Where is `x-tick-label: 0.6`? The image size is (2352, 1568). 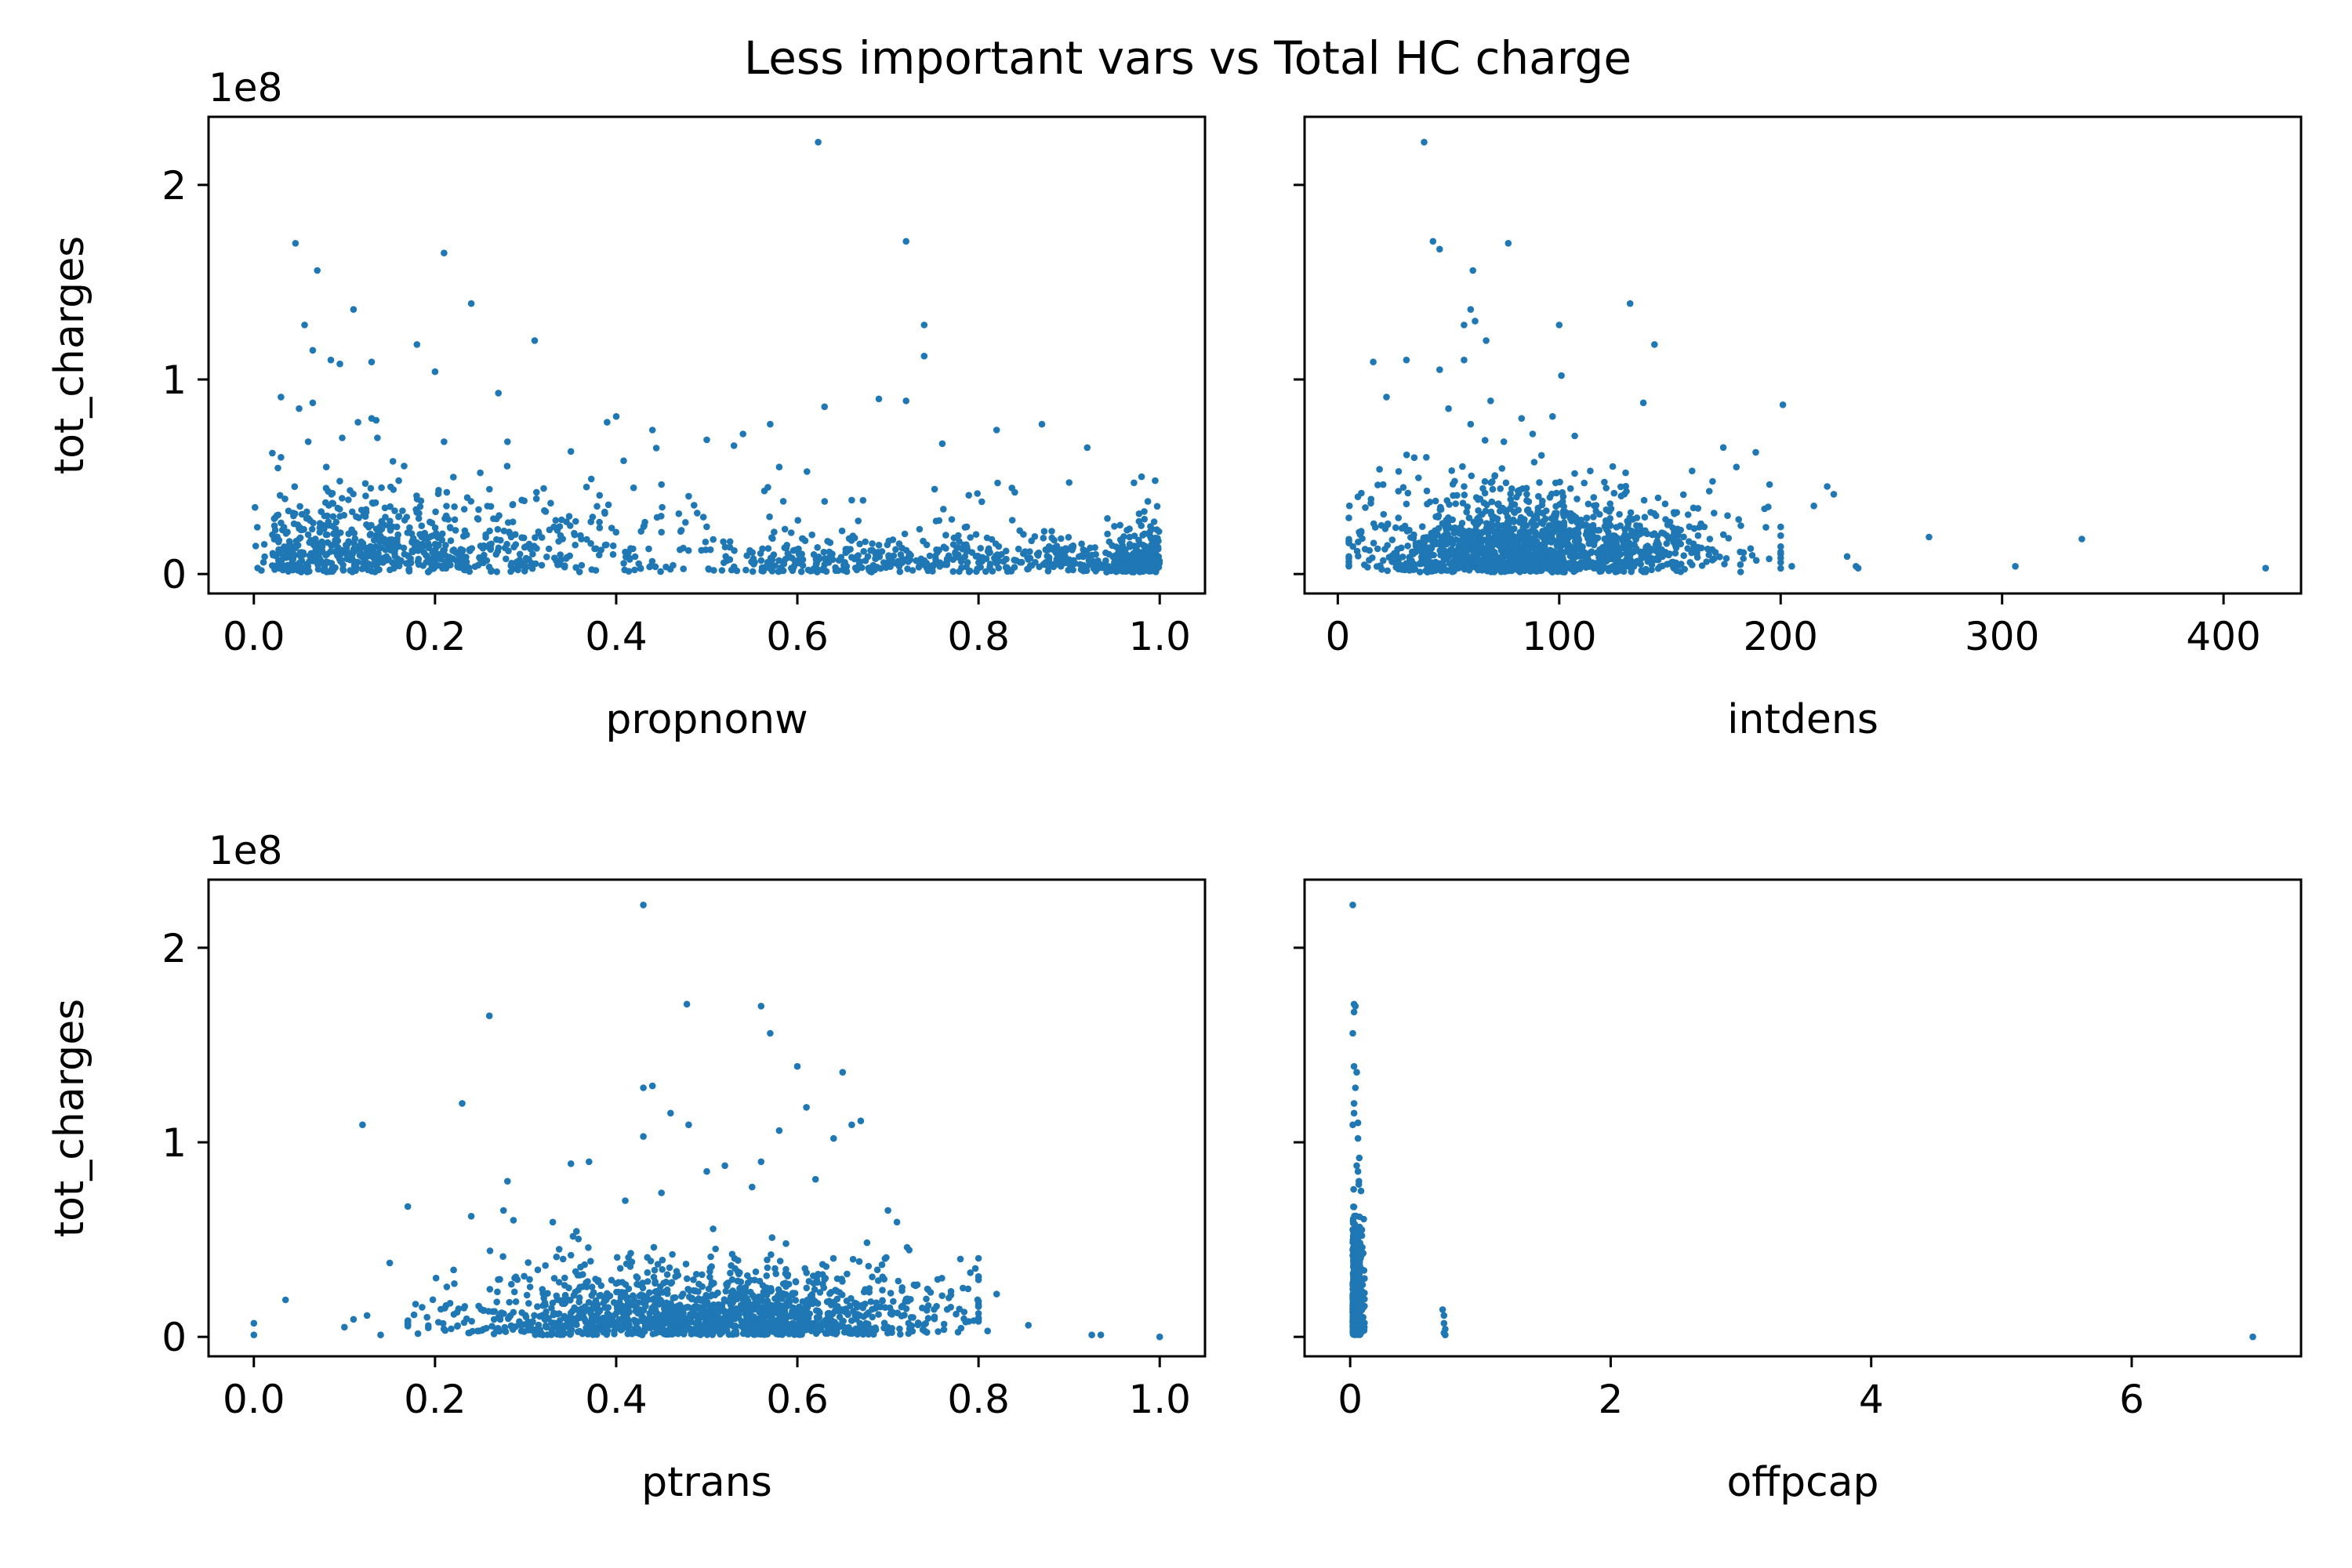
x-tick-label: 0.6 is located at coordinates (797, 1399).